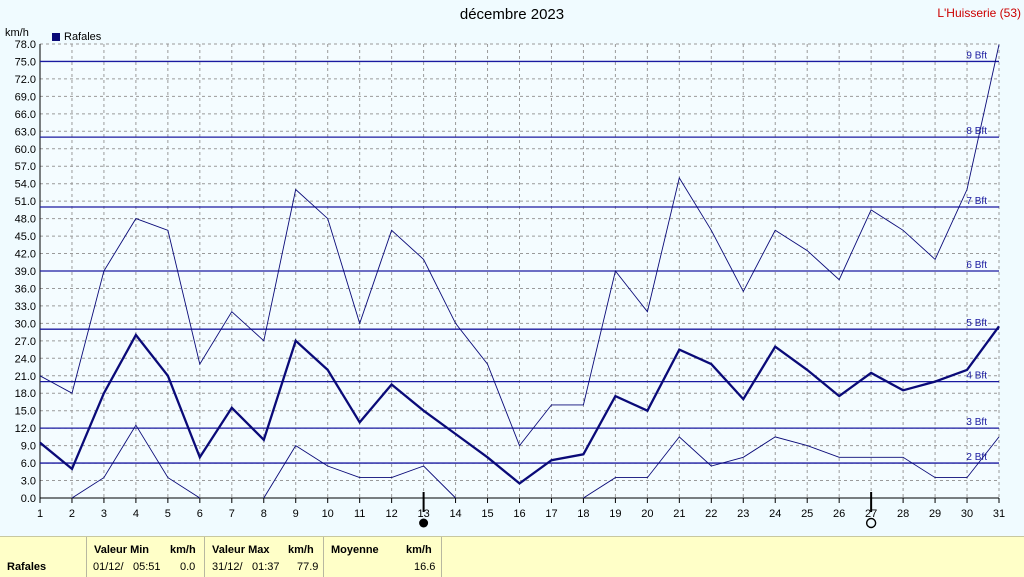 This screenshot has height=577, width=1024. What do you see at coordinates (512, 14) in the screenshot?
I see `chart-title: décembre 2023` at bounding box center [512, 14].